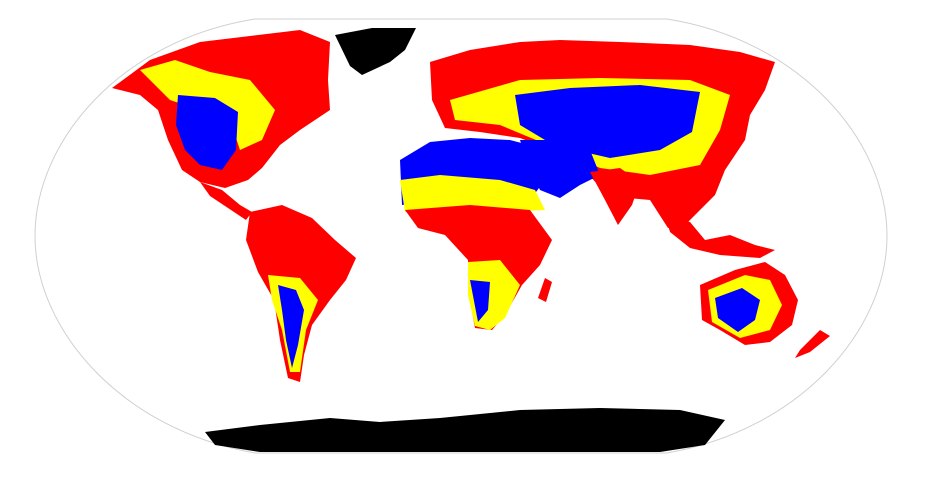  What do you see at coordinates (545, 290) in the screenshot?
I see `madagascar` at bounding box center [545, 290].